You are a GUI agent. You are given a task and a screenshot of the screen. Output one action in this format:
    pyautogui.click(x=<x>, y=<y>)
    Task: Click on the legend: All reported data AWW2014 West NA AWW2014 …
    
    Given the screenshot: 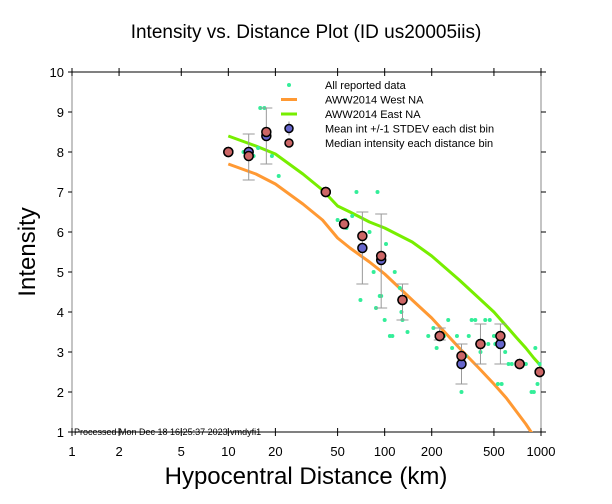 What is the action you would take?
    pyautogui.click(x=387, y=115)
    